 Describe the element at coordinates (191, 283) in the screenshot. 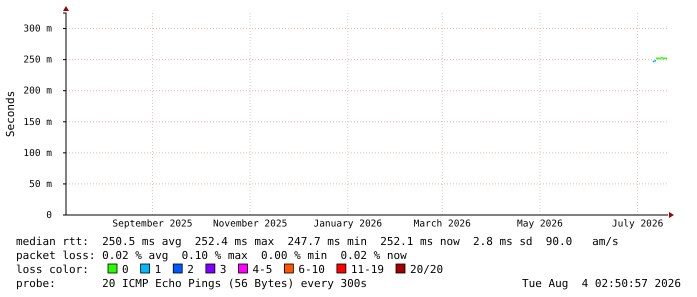

I see `text: probe: 20 ICMP Echo Pings (56 Bytes) every 300s` at that location.